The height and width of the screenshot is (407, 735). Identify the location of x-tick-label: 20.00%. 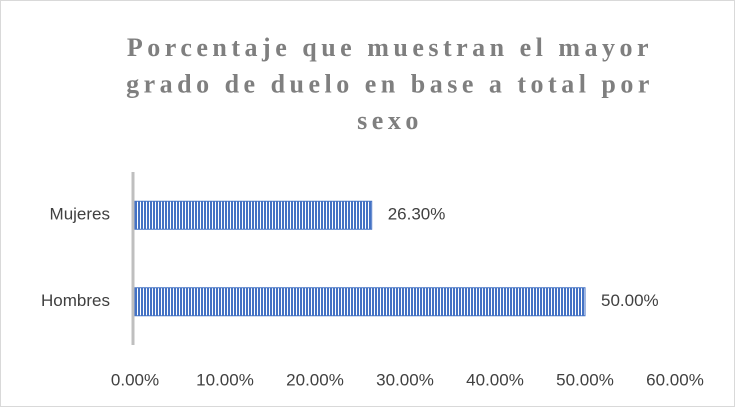
(315, 379).